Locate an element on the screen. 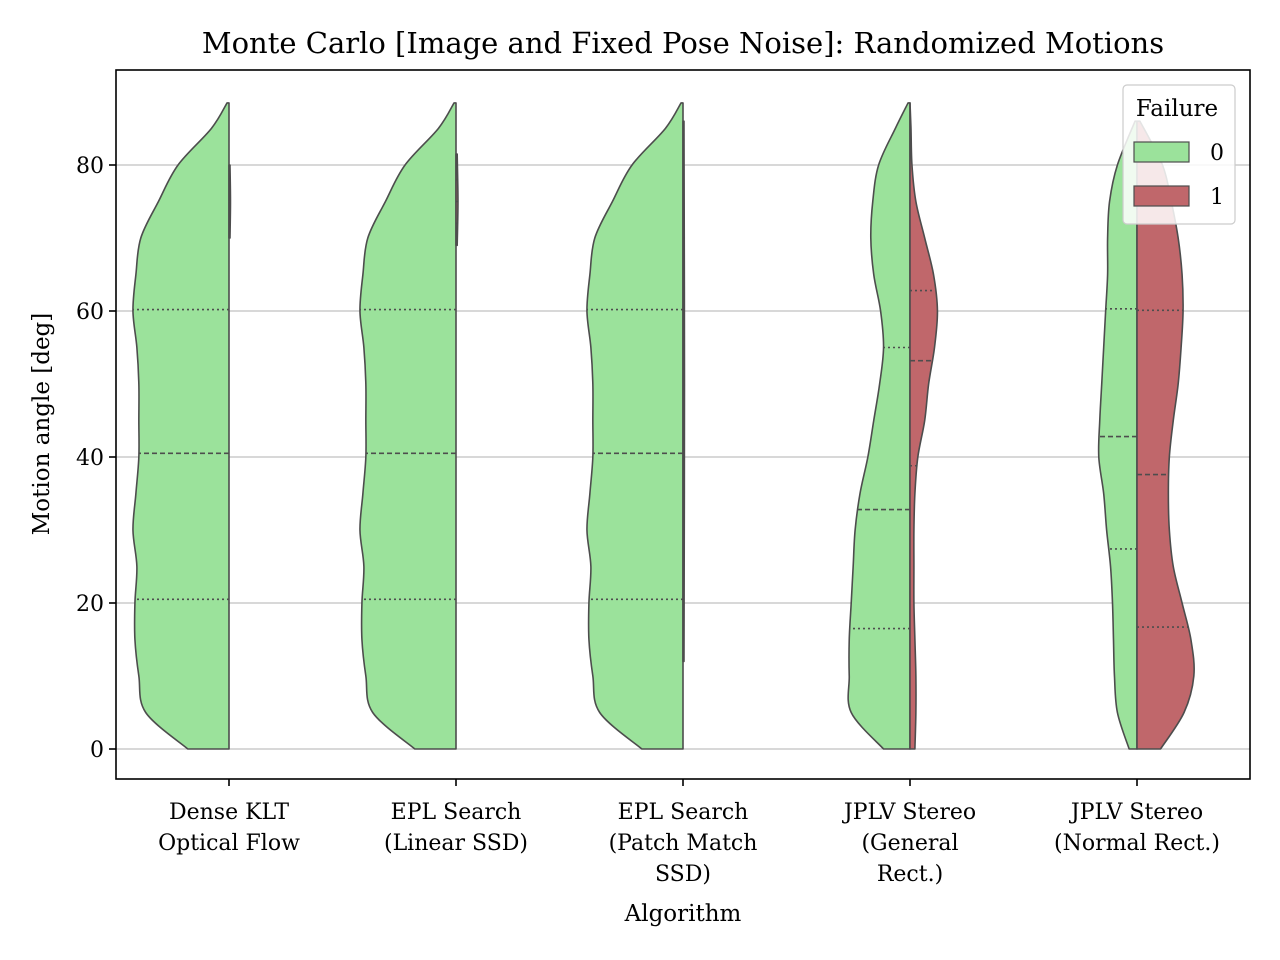  x-tick-label-line: (Linear SSD) is located at coordinates (456, 843).